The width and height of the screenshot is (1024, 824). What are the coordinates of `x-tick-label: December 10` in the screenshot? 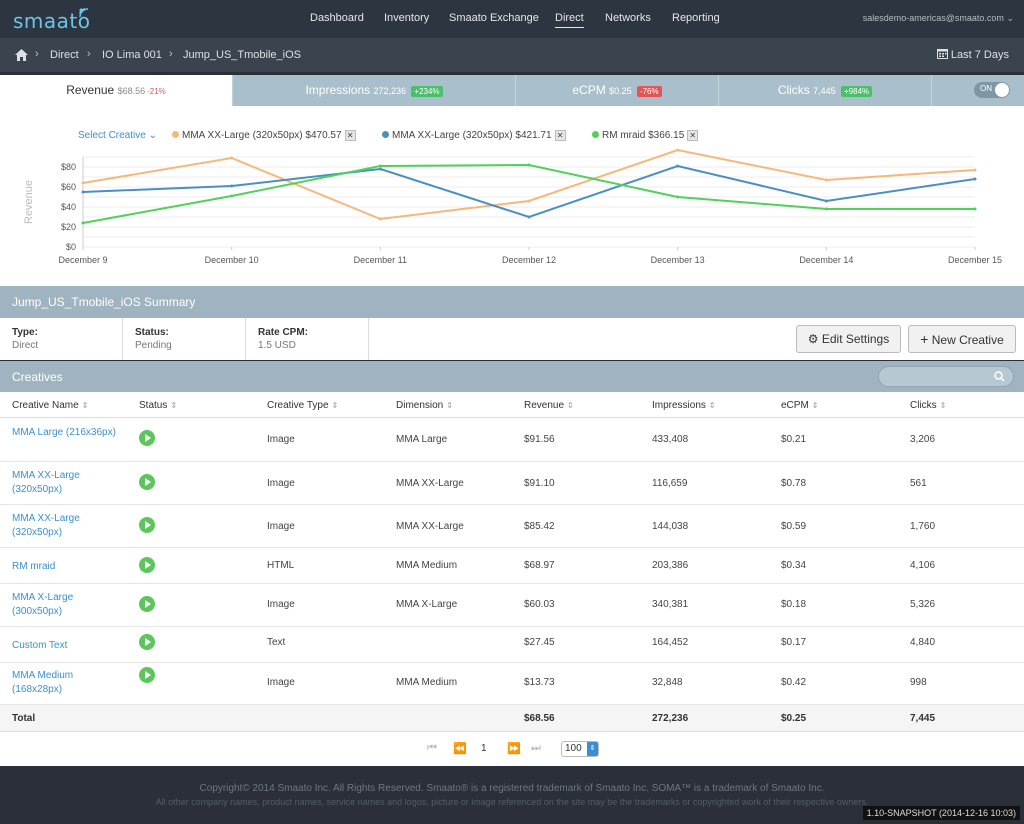 It's located at (232, 260).